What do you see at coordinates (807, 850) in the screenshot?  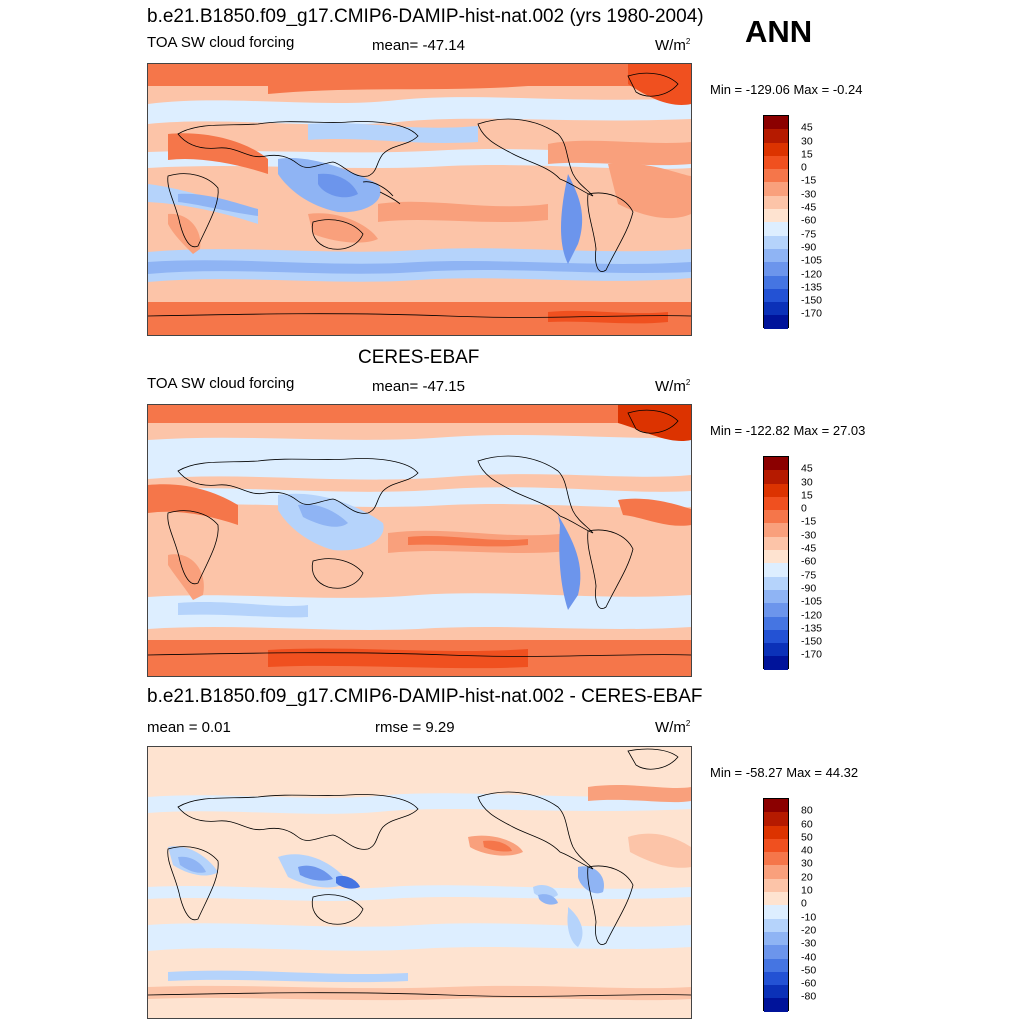 I see `colorbar-tick-label: 40` at bounding box center [807, 850].